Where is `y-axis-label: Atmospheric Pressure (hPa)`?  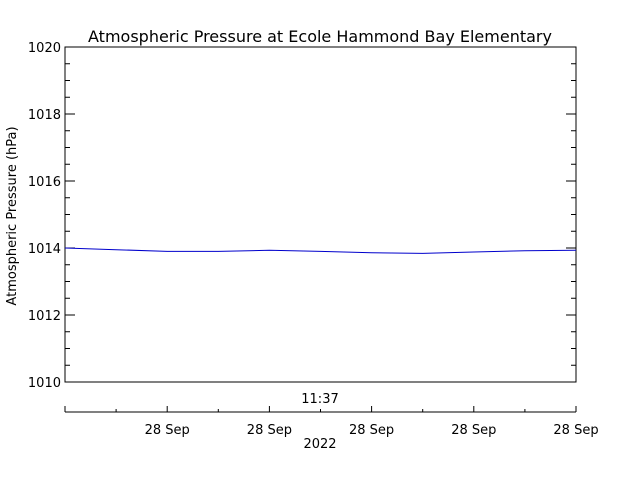 y-axis-label: Atmospheric Pressure (hPa) is located at coordinates (12, 215).